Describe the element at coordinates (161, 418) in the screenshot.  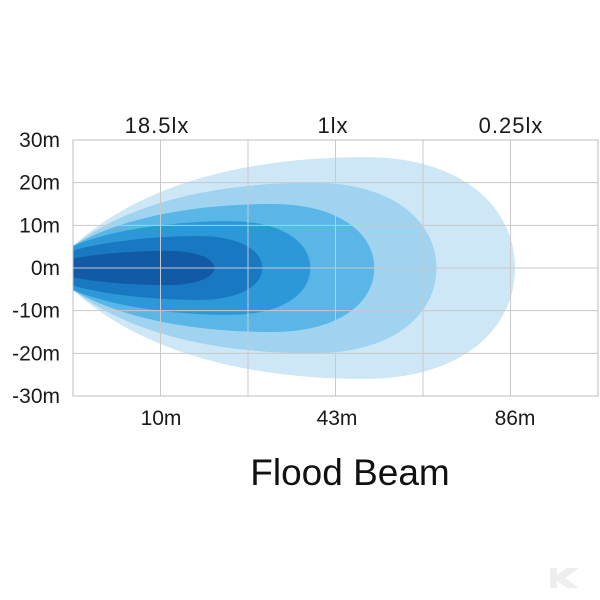
I see `x-tick-label: 10m` at that location.